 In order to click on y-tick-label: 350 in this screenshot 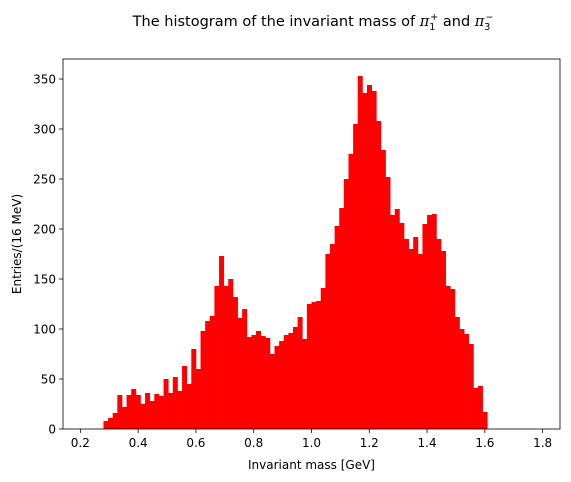, I will do `click(44, 80)`.